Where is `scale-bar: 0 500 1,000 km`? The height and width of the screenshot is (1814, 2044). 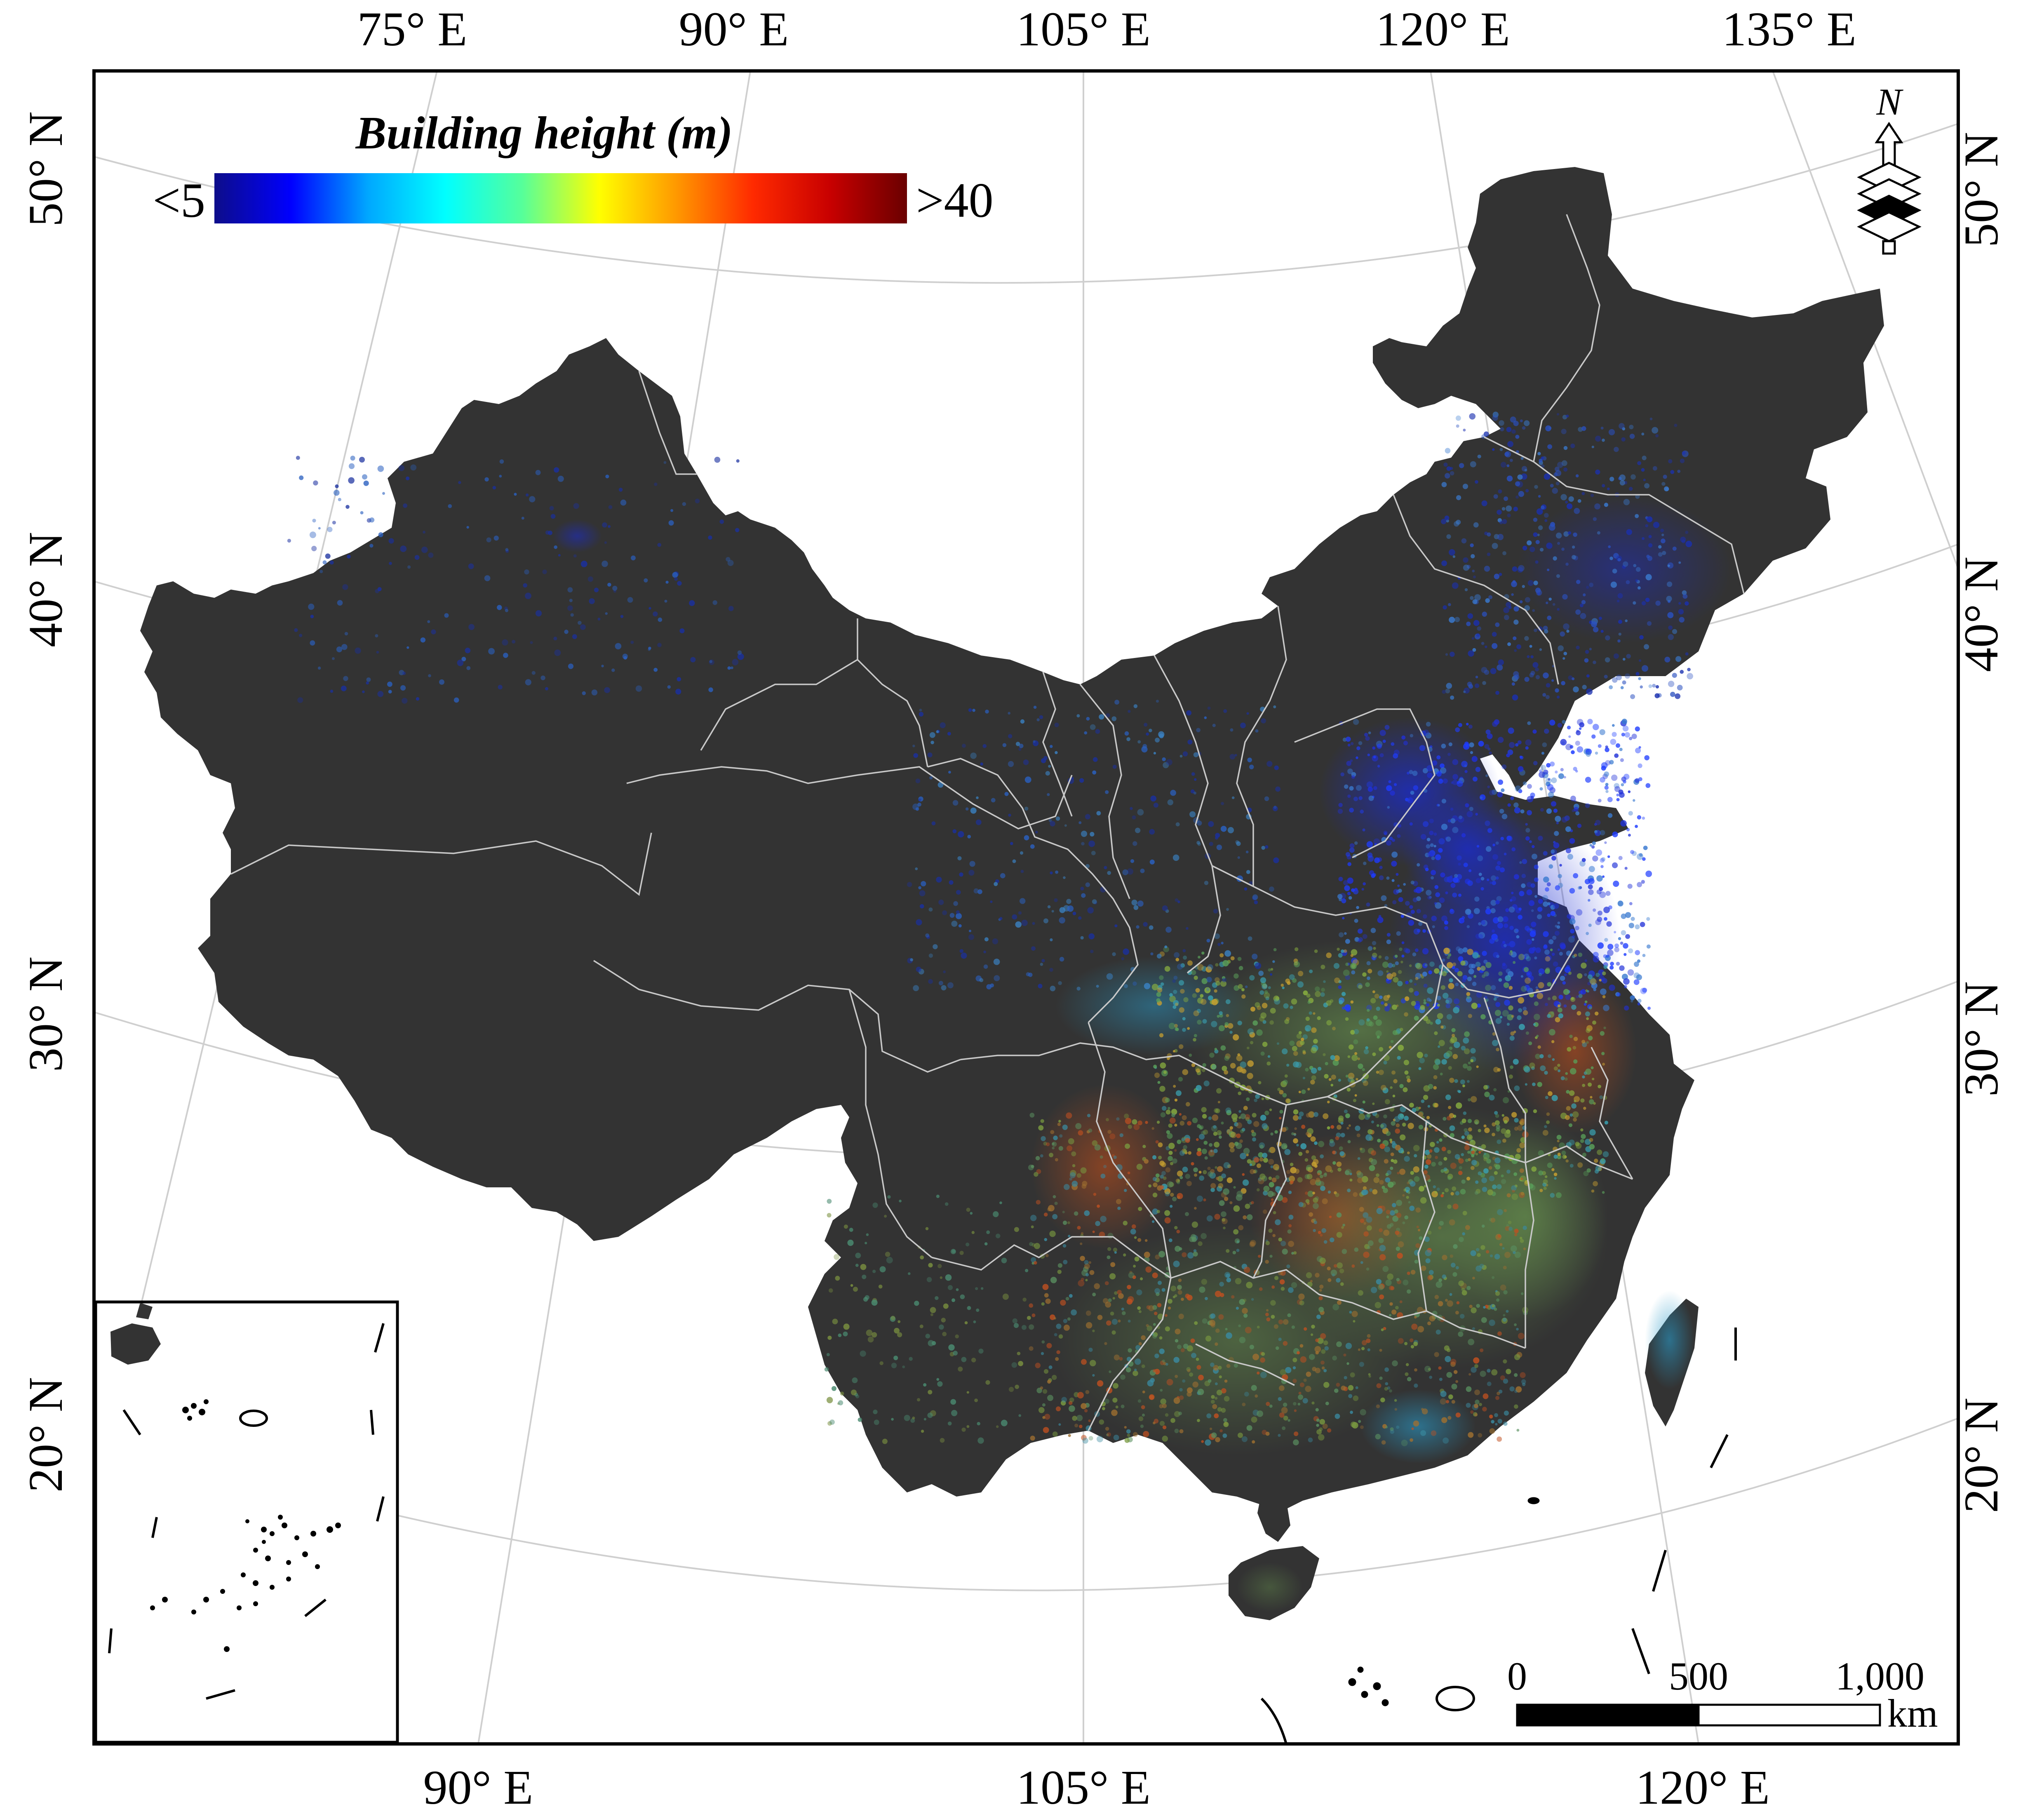
scale-bar: 0 500 1,000 km is located at coordinates (1722, 1694).